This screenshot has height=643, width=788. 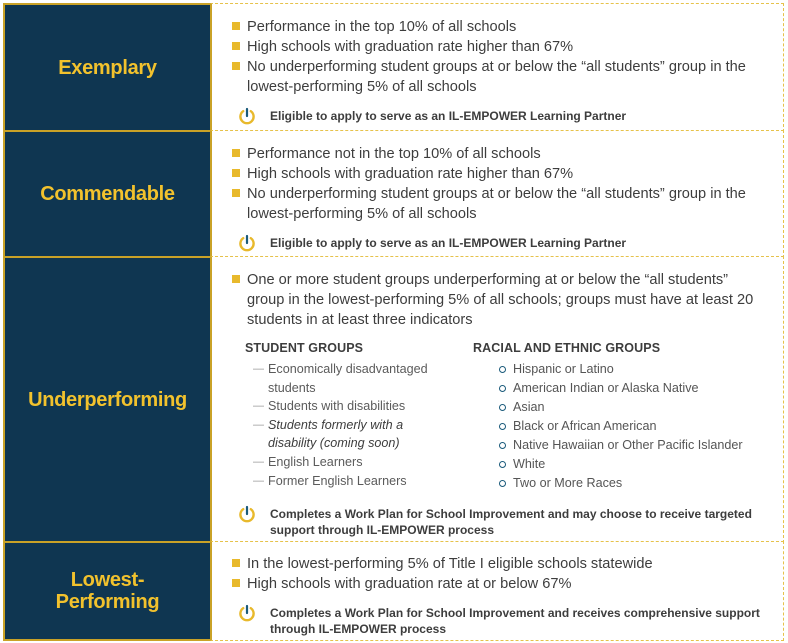 I want to click on student-groups-heading: STUDENT GROUPS, so click(x=304, y=348).